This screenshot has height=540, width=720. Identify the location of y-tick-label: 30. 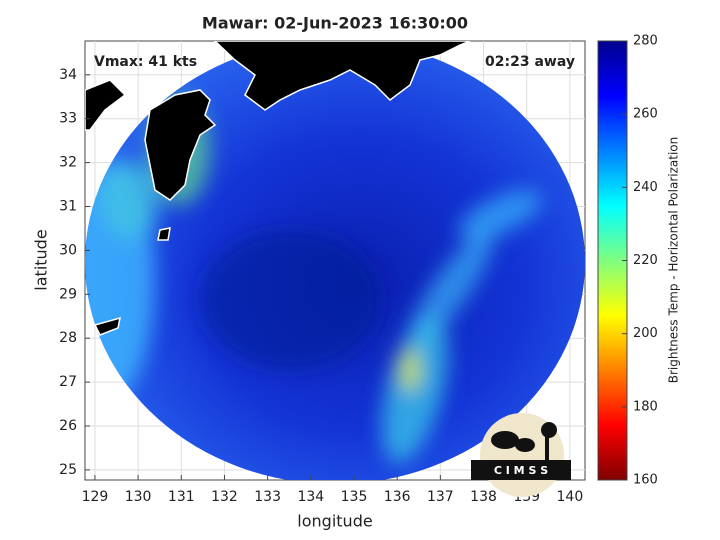
(68, 250).